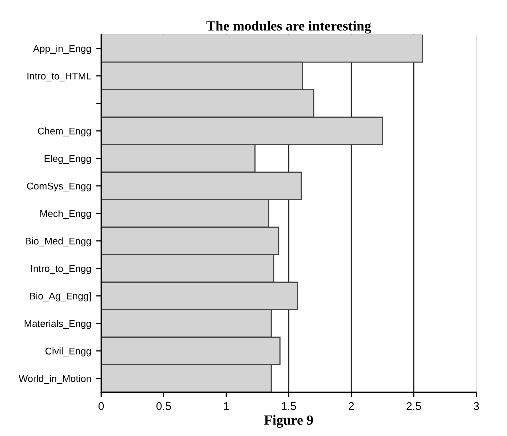 Image resolution: width=507 pixels, height=436 pixels. Describe the element at coordinates (164, 406) in the screenshot. I see `x-tick-label: 0.5` at that location.